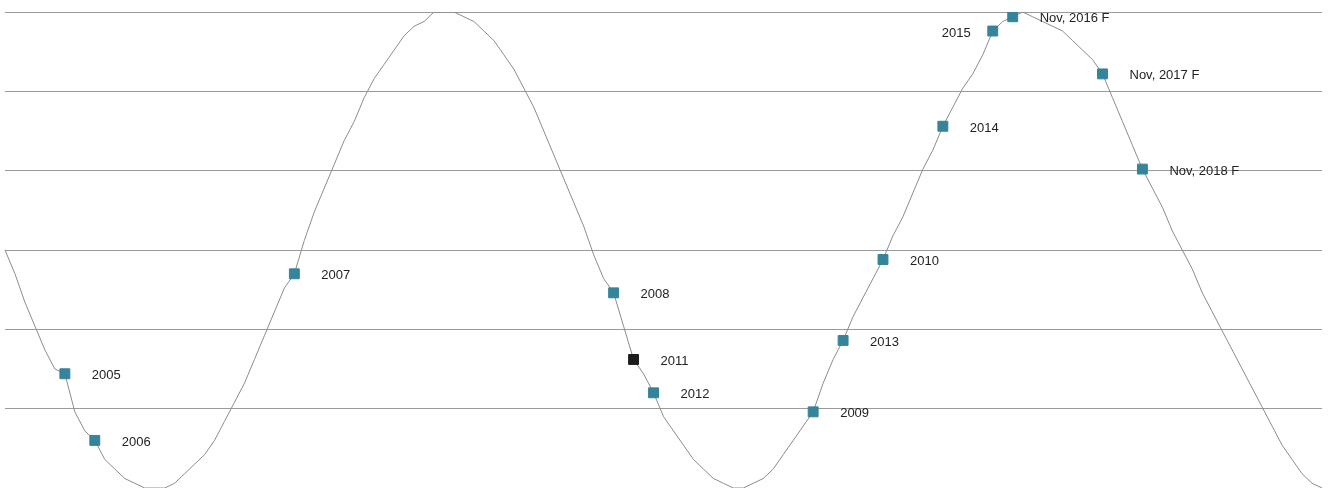  I want to click on annotation: 2007, so click(336, 275).